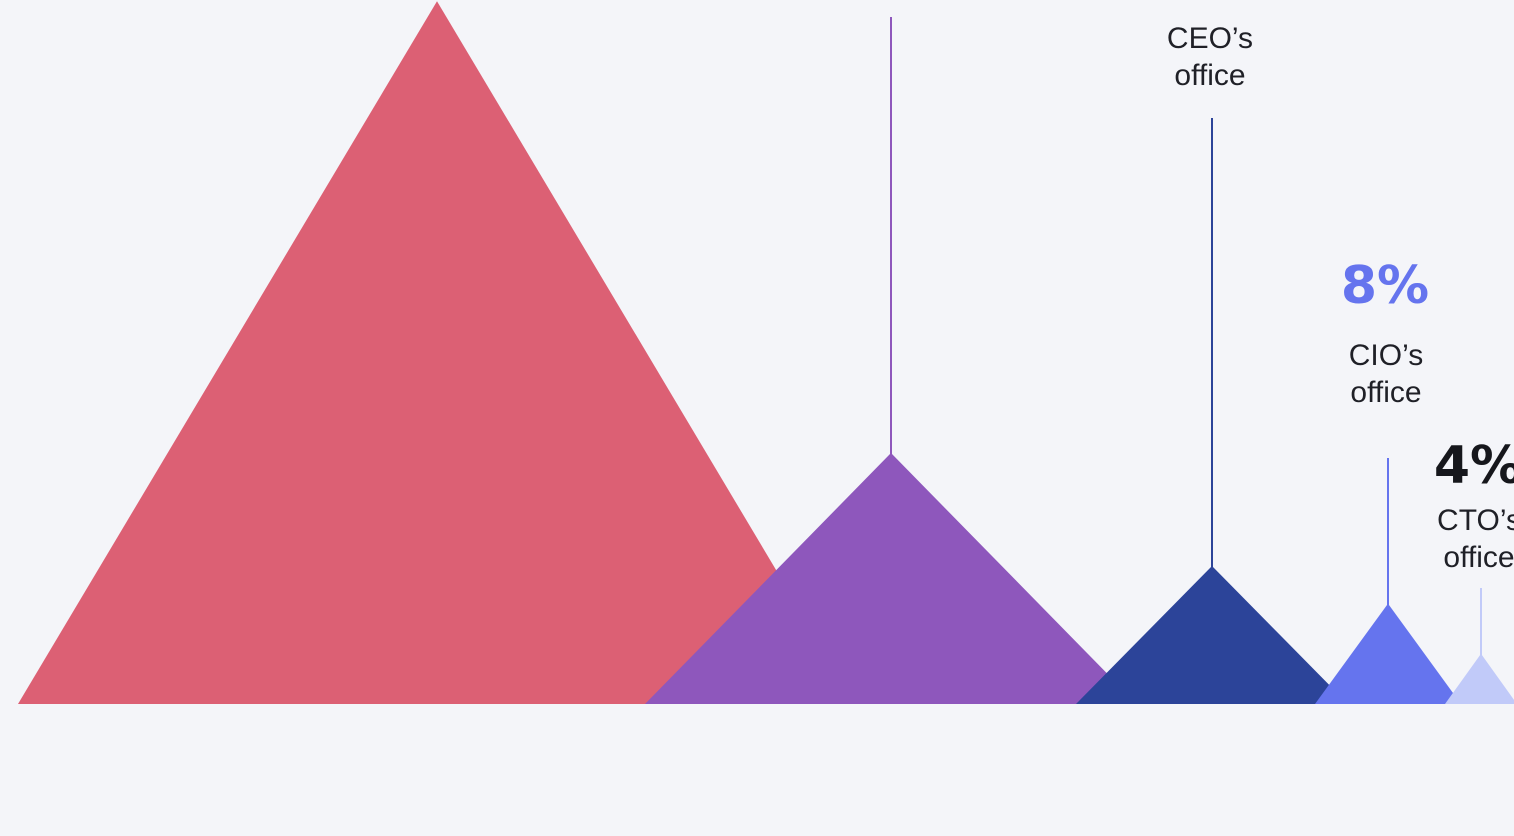 The width and height of the screenshot is (1514, 836). I want to click on percent-label-4: 8%, so click(1385, 286).